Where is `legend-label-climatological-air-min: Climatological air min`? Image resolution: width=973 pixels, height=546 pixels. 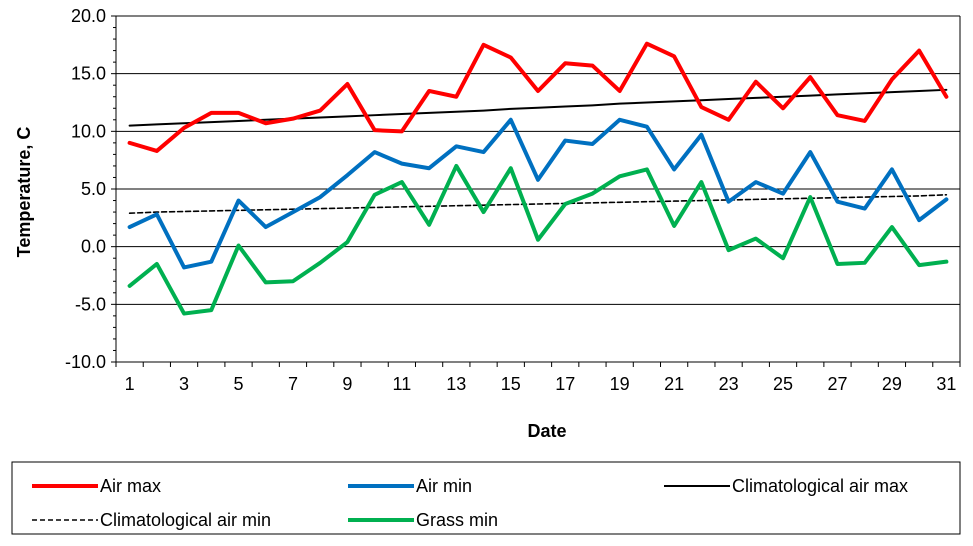
legend-label-climatological-air-min: Climatological air min is located at coordinates (185, 520).